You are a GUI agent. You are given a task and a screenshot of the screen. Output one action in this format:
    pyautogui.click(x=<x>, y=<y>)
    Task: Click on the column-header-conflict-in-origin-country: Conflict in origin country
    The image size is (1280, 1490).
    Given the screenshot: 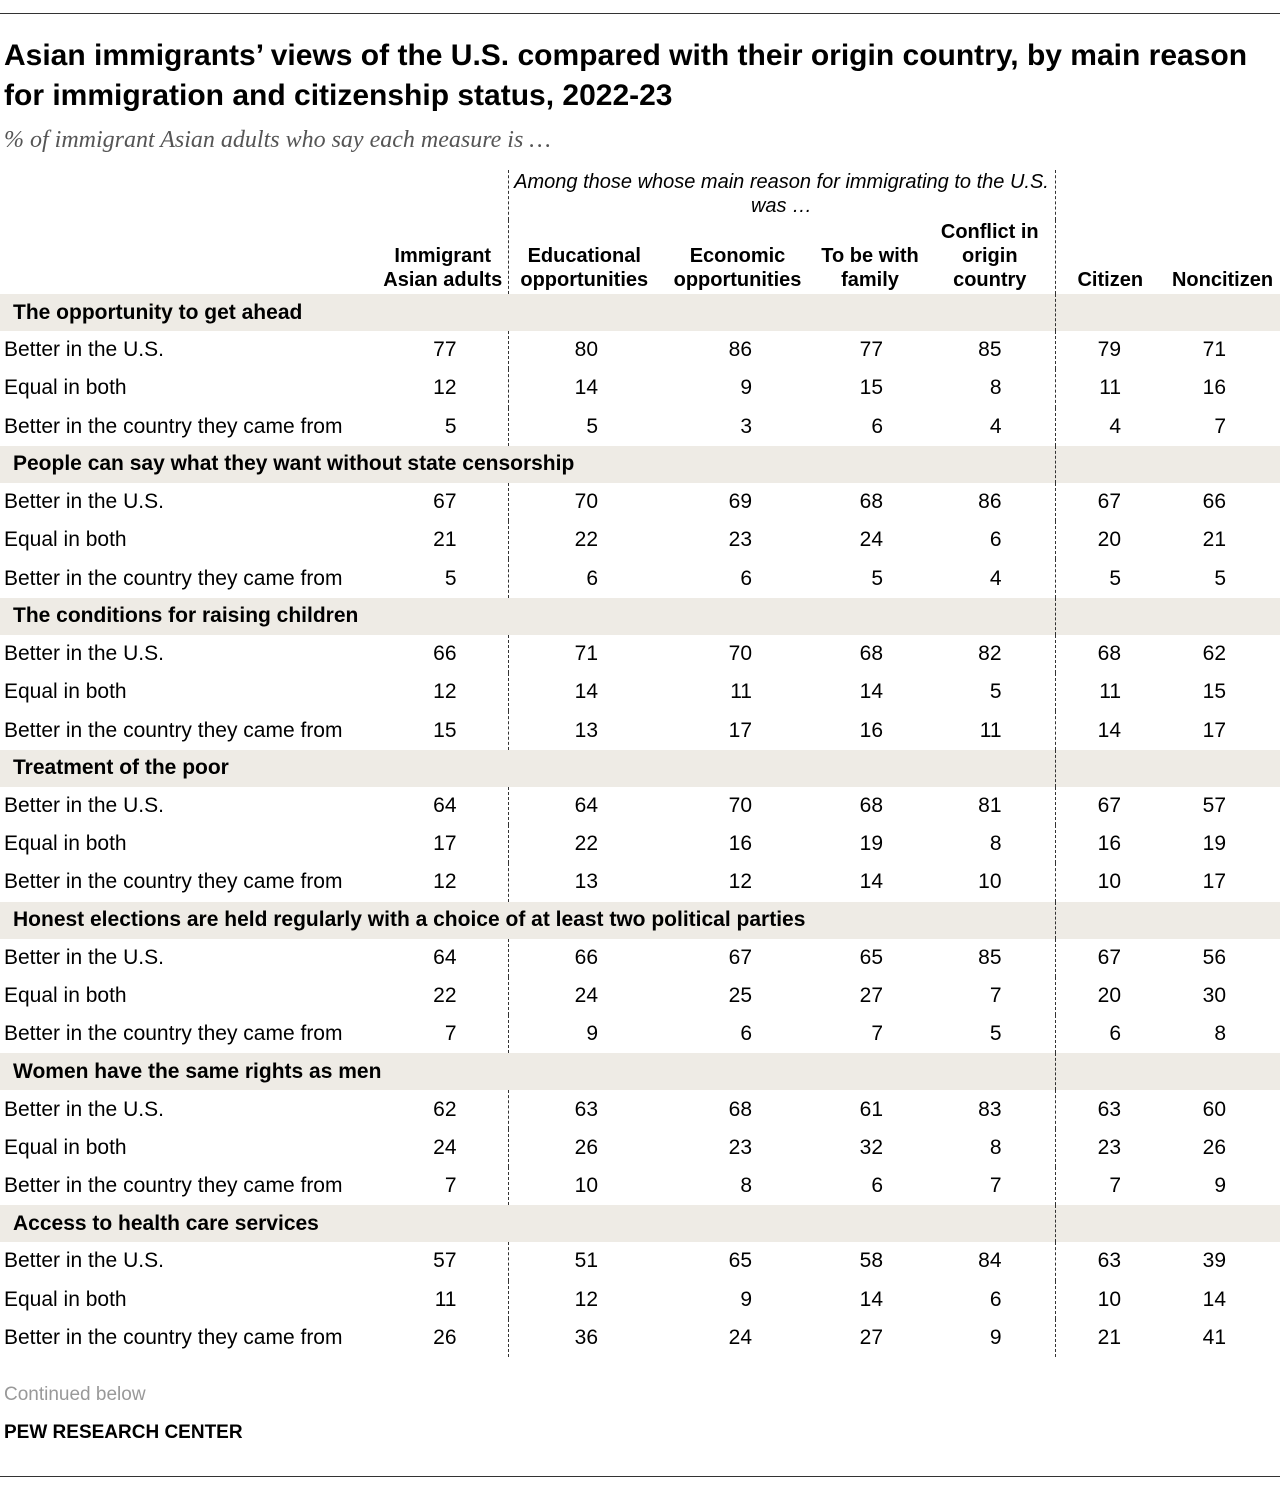 What is the action you would take?
    pyautogui.click(x=989, y=256)
    